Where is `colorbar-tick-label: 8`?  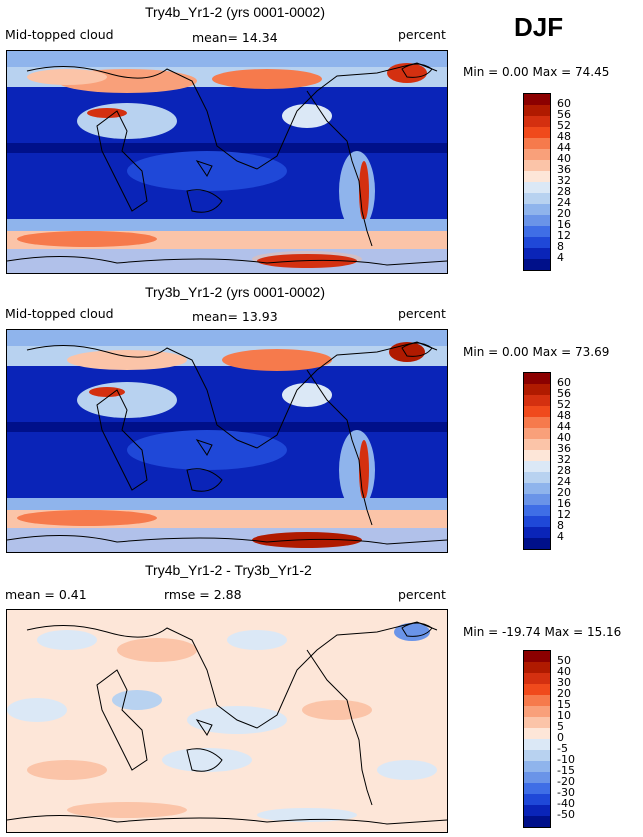
colorbar-tick-label: 8 is located at coordinates (560, 246).